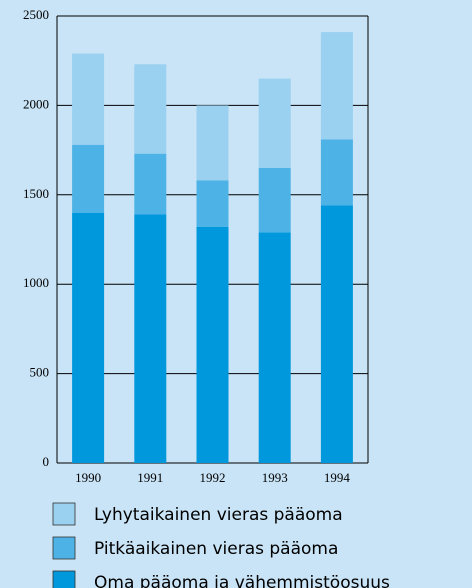  What do you see at coordinates (337, 477) in the screenshot?
I see `x-tick-label: 1994` at bounding box center [337, 477].